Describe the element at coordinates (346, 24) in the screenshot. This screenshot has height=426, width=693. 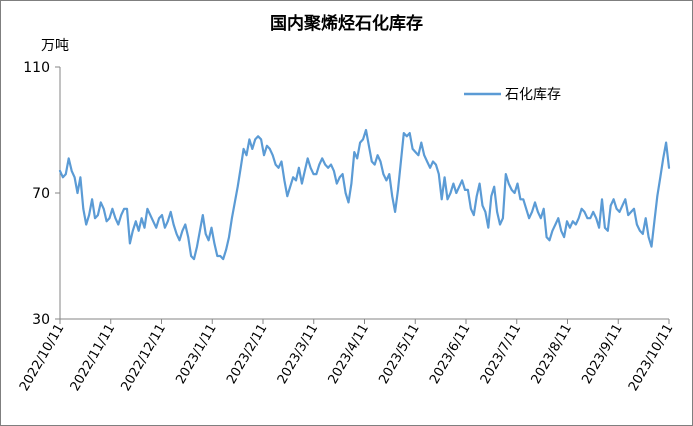
I see `chart-title: 国内聚烯烃石化库存` at that location.